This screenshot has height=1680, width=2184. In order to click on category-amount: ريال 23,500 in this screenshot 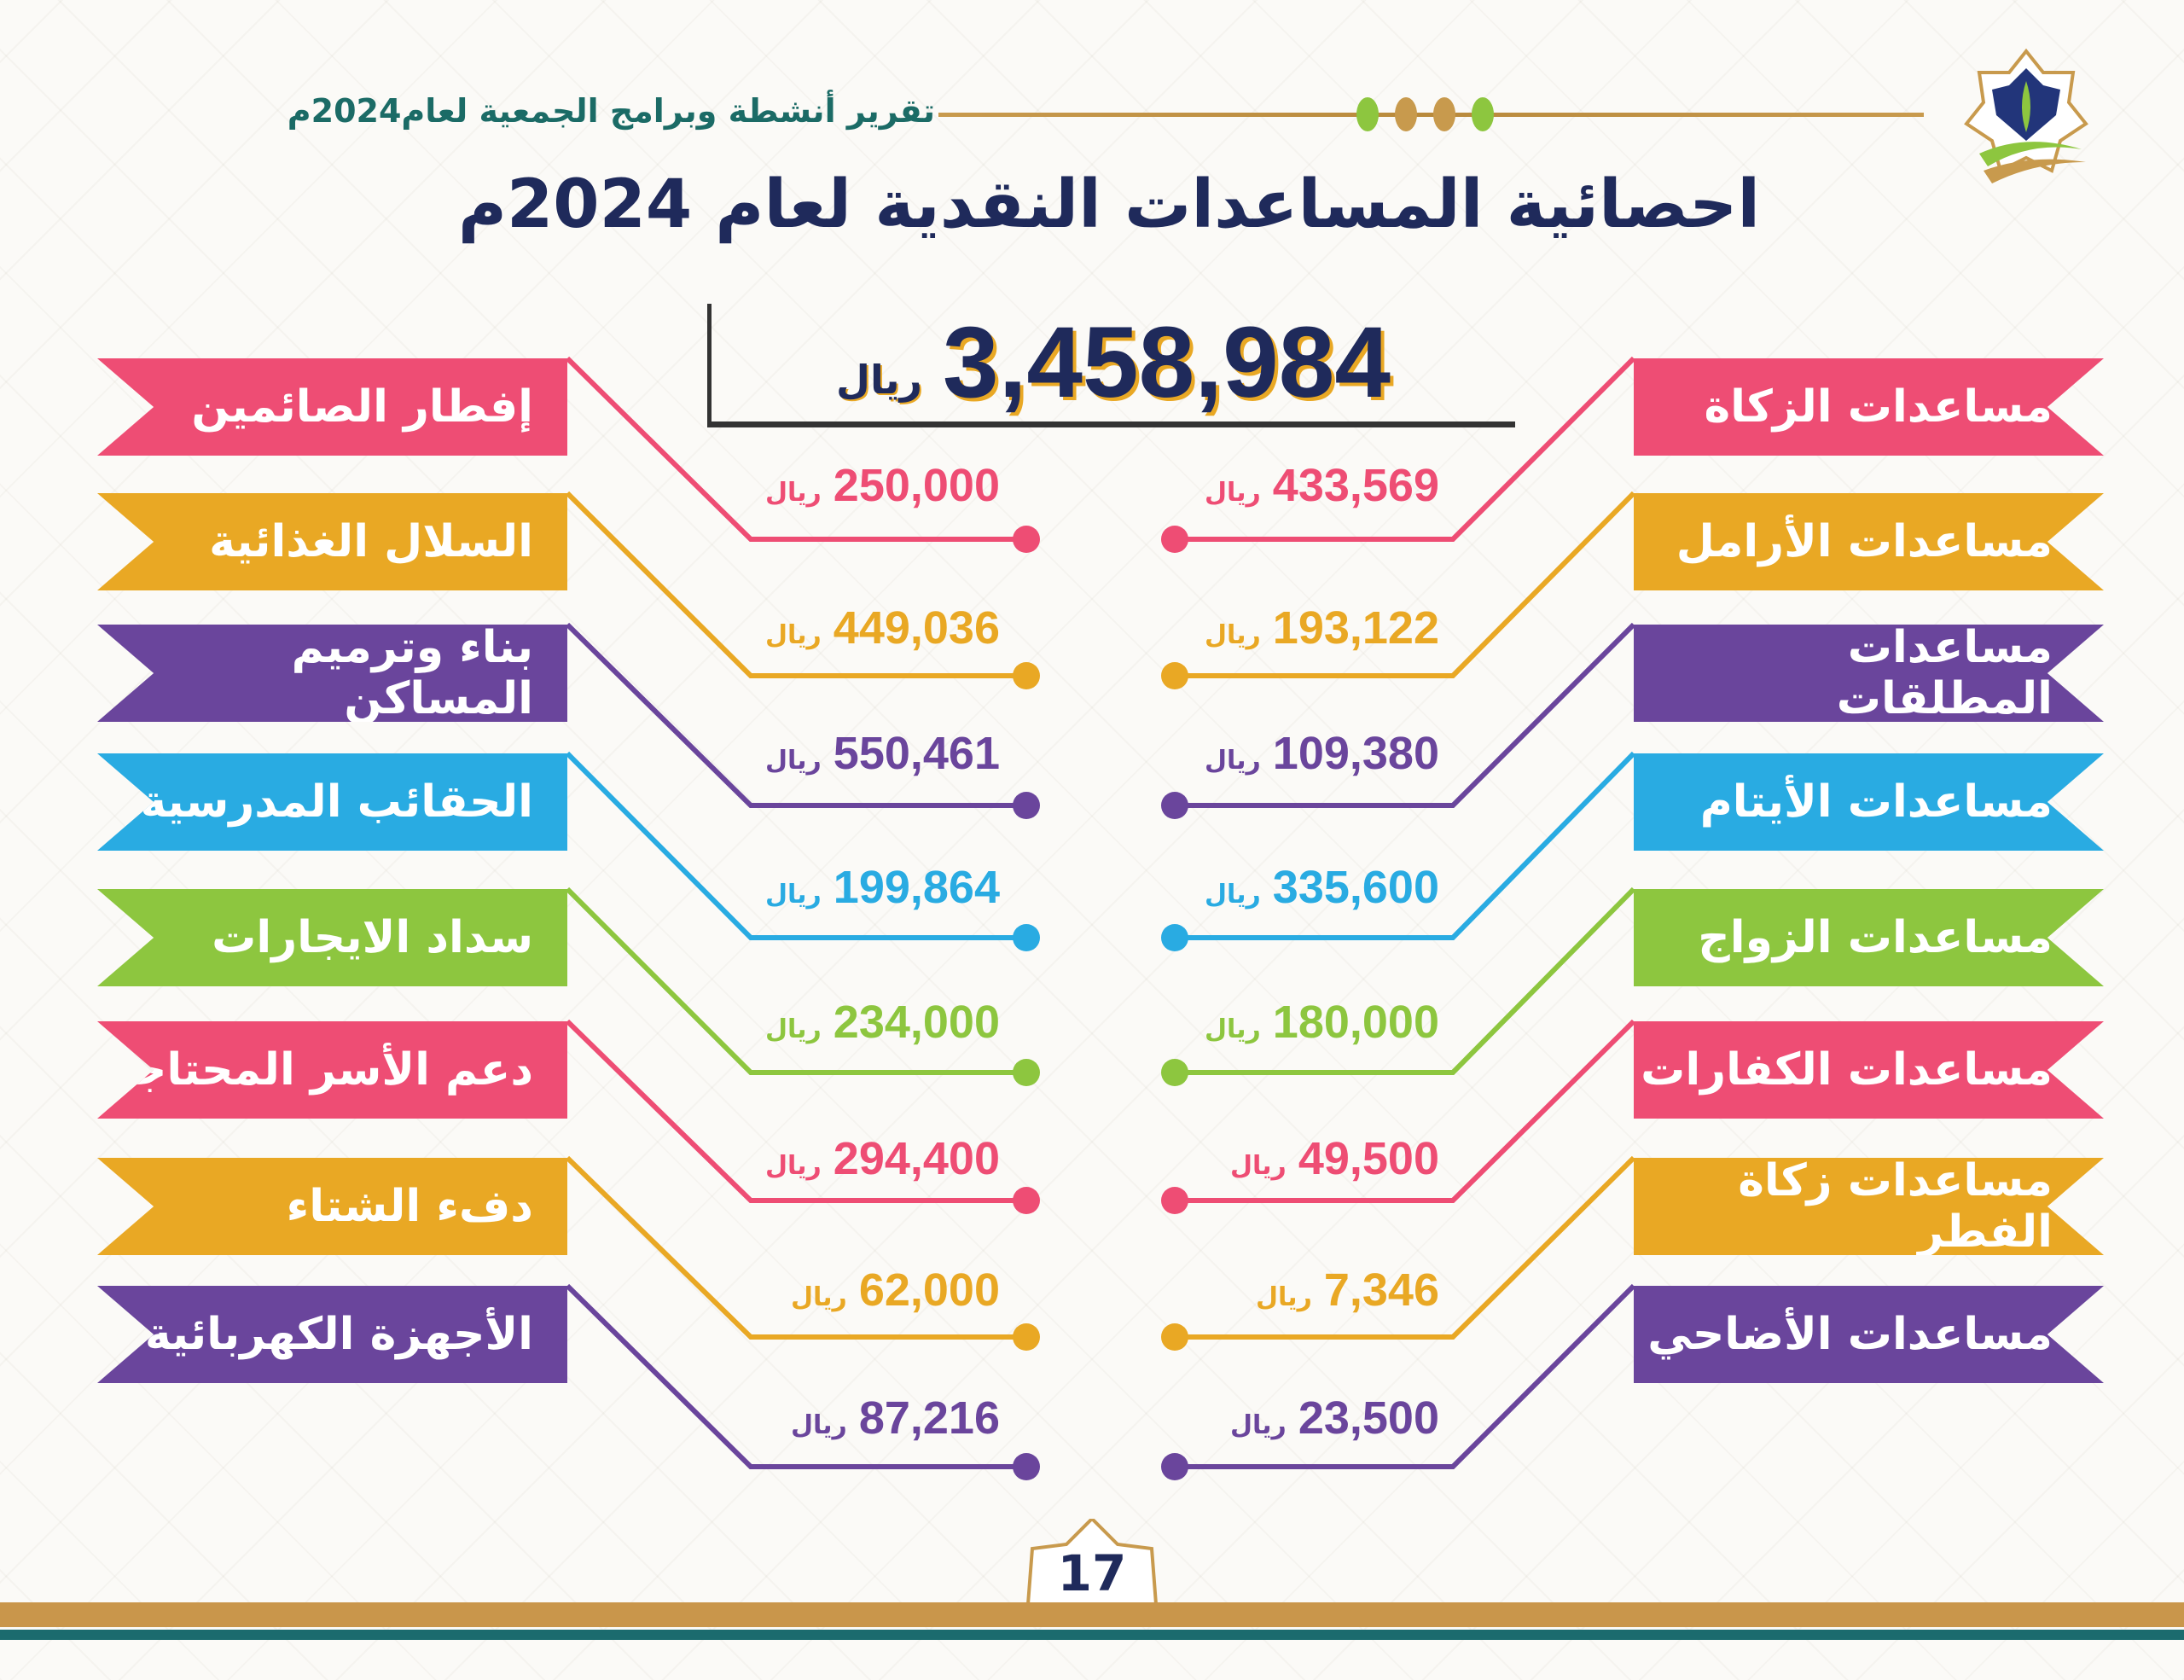, I will do `click(1334, 1418)`.